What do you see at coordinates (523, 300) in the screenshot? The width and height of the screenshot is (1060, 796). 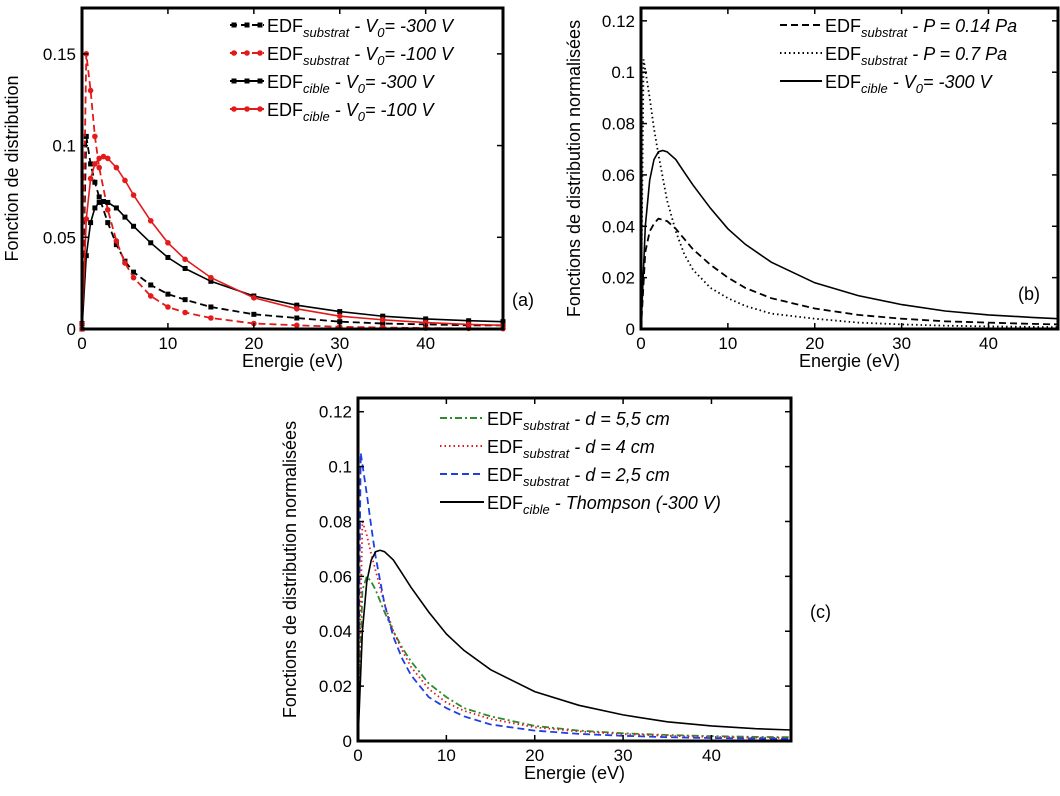 I see `panel-label: (a)` at bounding box center [523, 300].